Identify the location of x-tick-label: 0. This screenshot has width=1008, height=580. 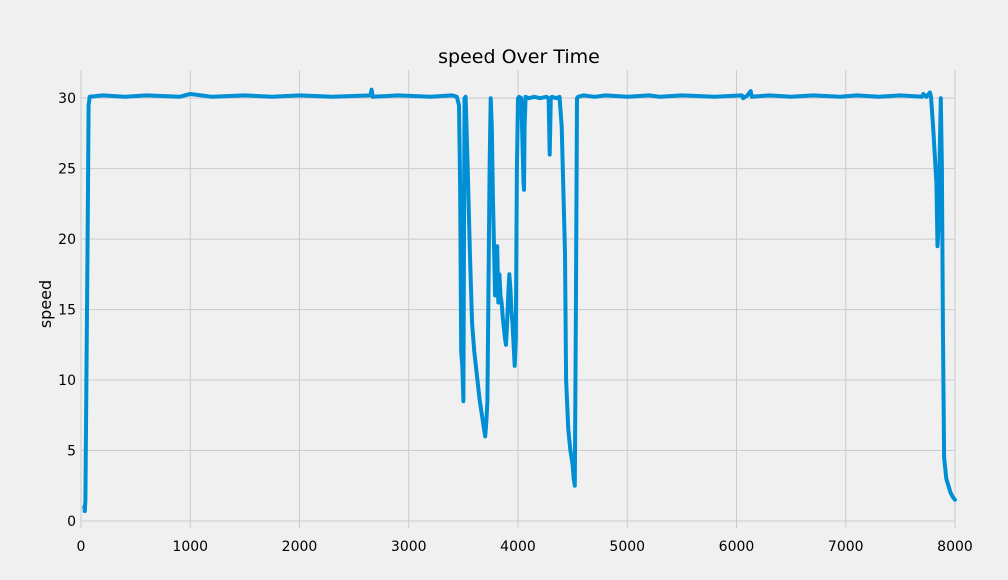
(81, 547).